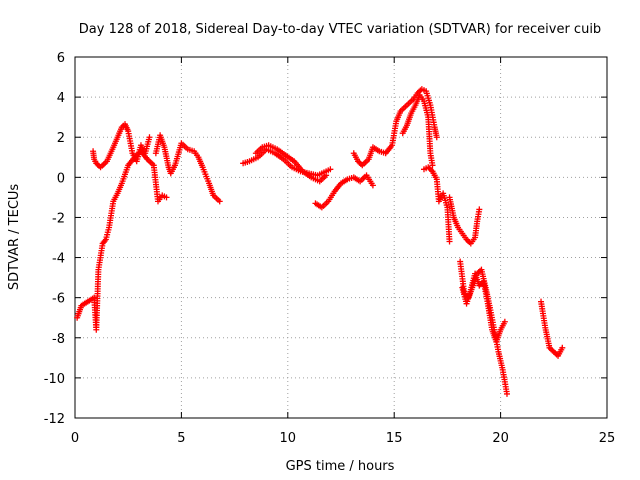  Describe the element at coordinates (54, 379) in the screenshot. I see `y-tick-label: -10` at that location.